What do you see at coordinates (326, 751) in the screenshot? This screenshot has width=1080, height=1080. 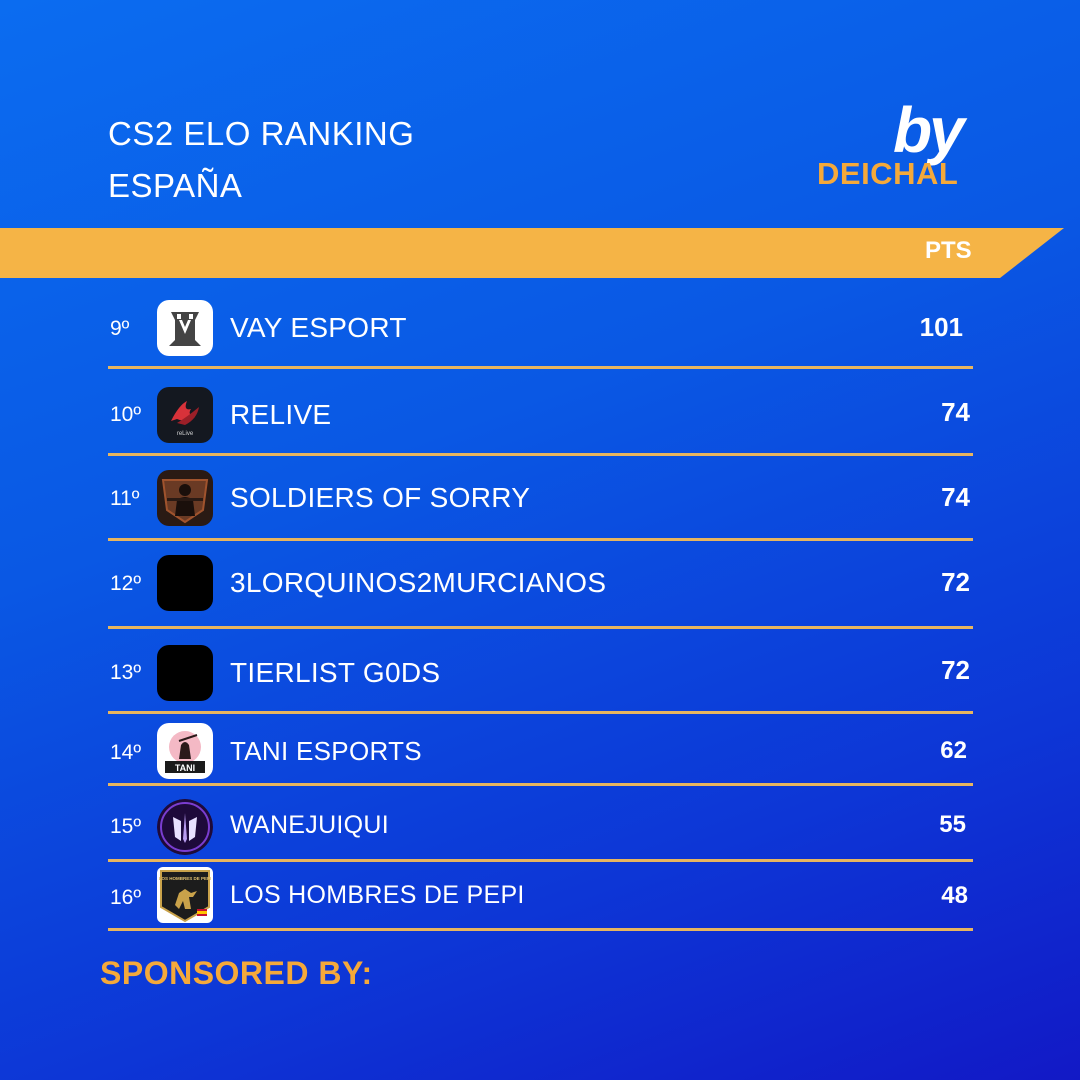 I see `team-name: TANI ESPORTS` at bounding box center [326, 751].